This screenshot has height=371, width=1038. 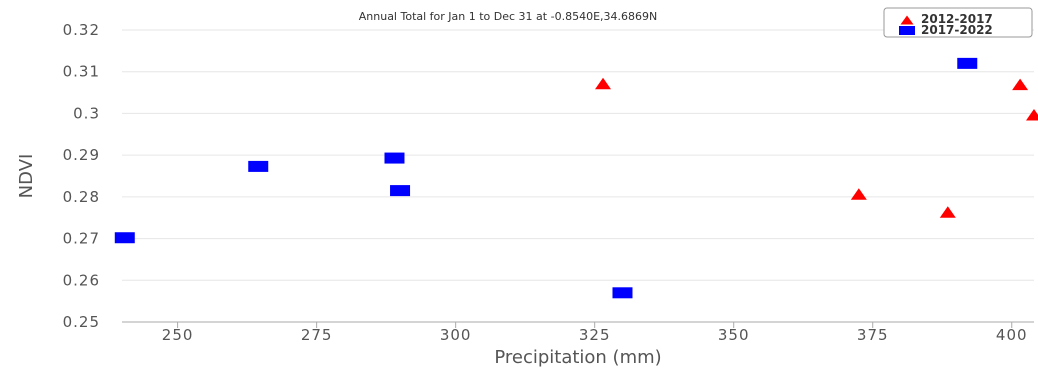 I want to click on legend-box, so click(x=958, y=22).